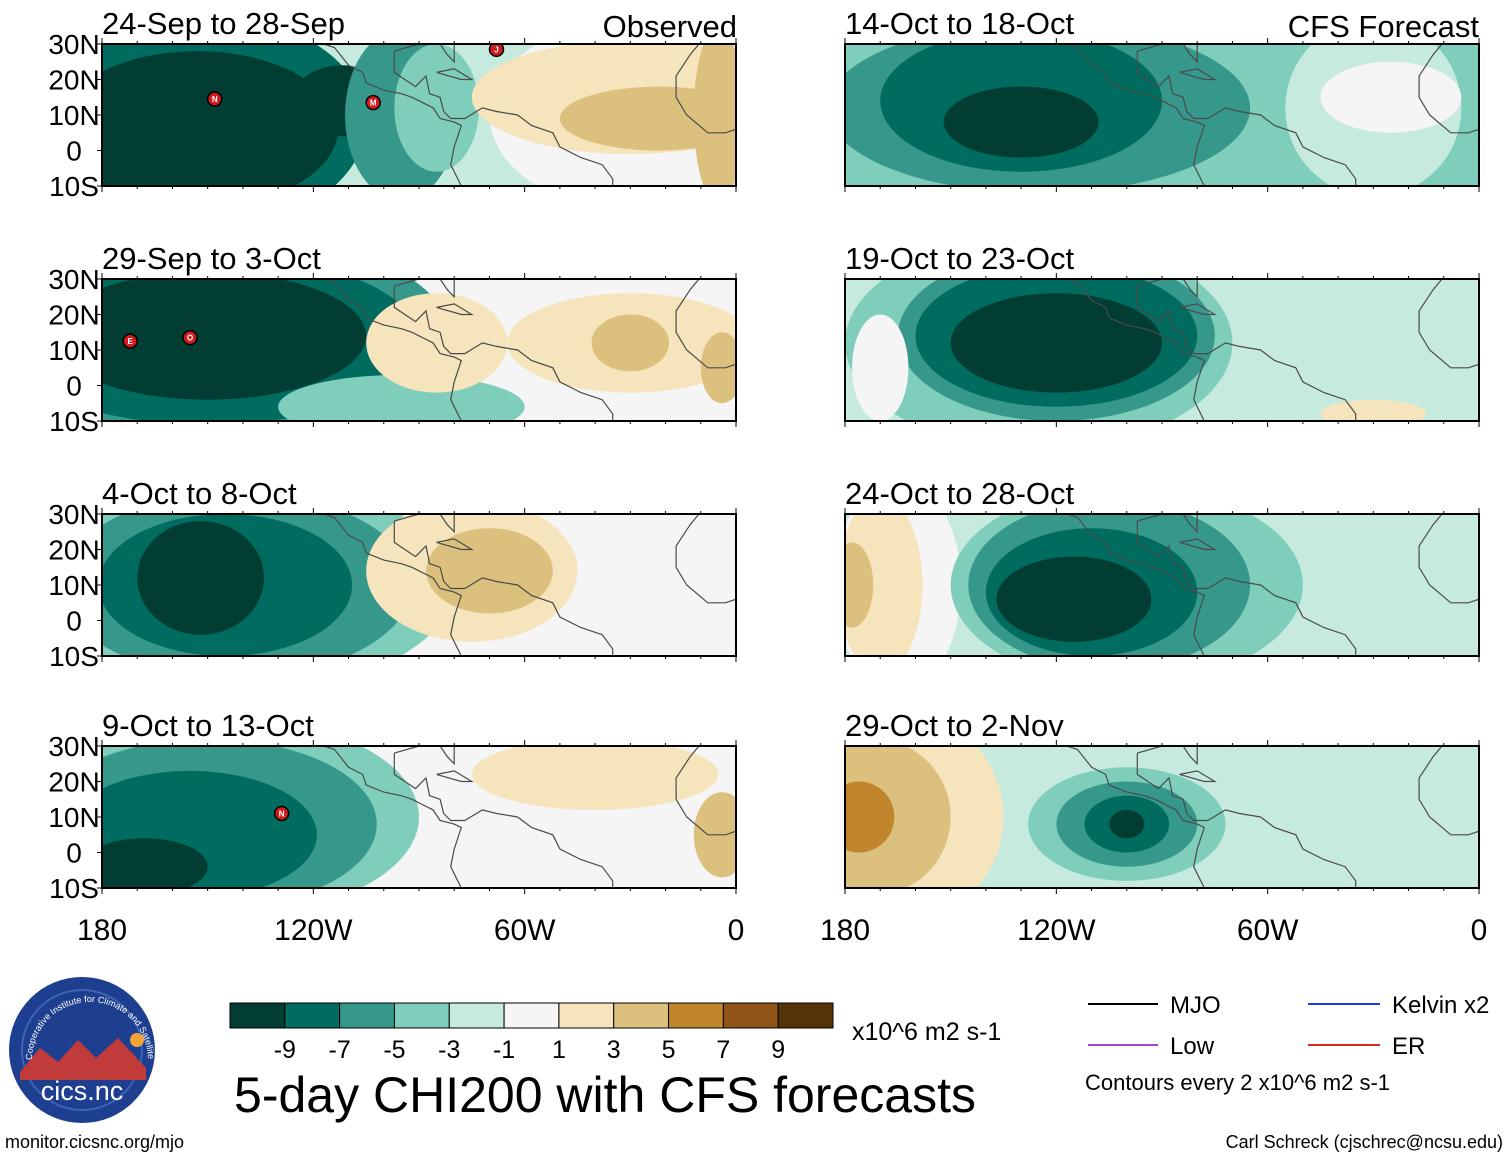  What do you see at coordinates (419, 817) in the screenshot?
I see `map-field: N` at bounding box center [419, 817].